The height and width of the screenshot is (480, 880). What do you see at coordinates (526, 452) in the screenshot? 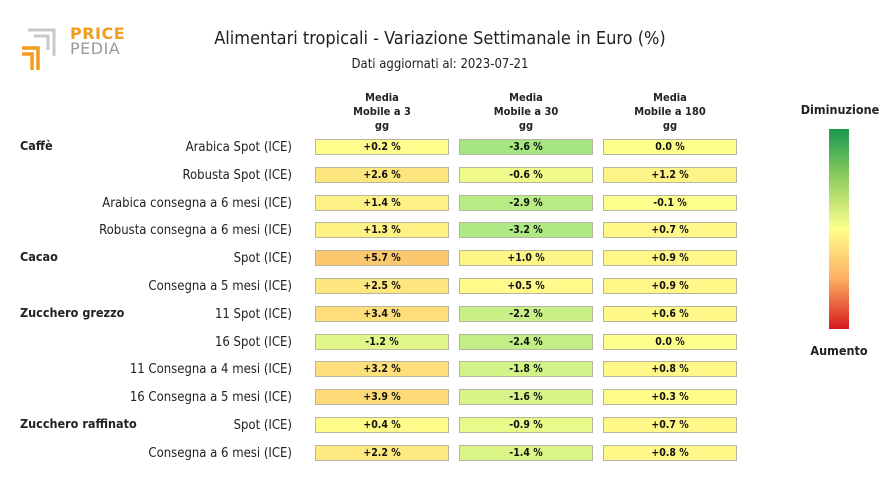
I see `value-cell: -1.4 %` at bounding box center [526, 452].